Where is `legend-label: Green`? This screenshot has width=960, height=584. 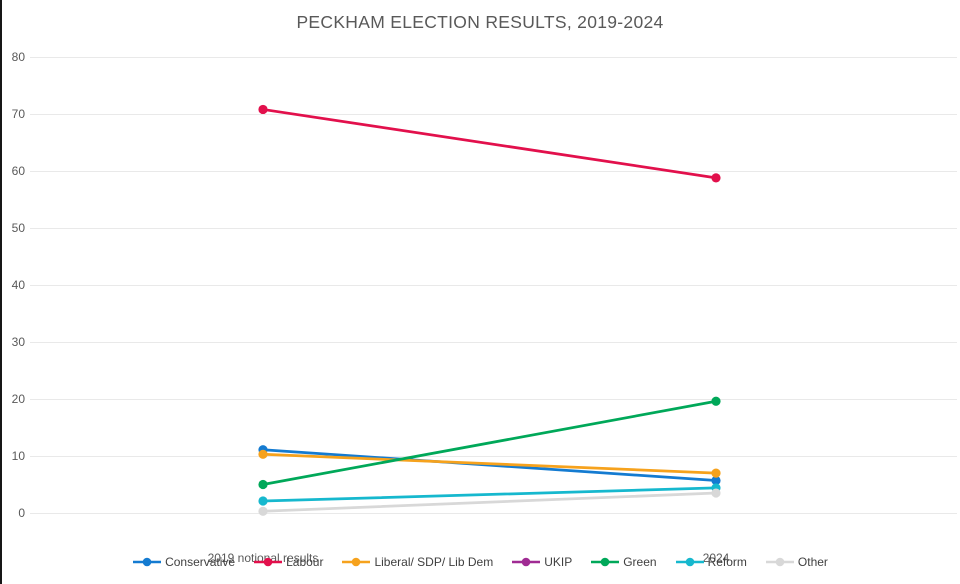
legend-label: Green is located at coordinates (640, 562).